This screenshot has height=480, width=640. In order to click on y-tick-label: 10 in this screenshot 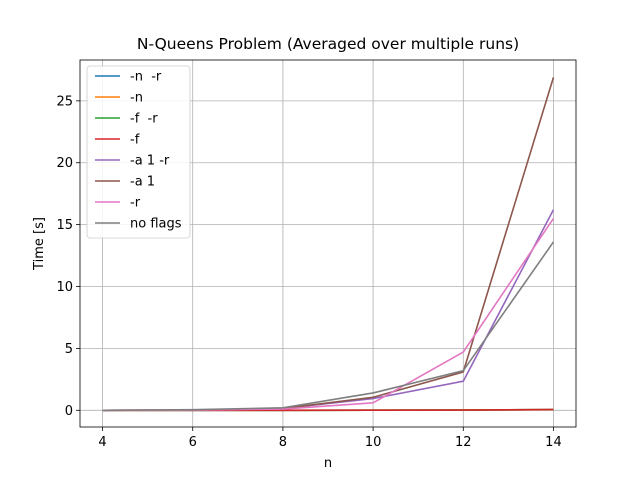, I will do `click(64, 287)`.